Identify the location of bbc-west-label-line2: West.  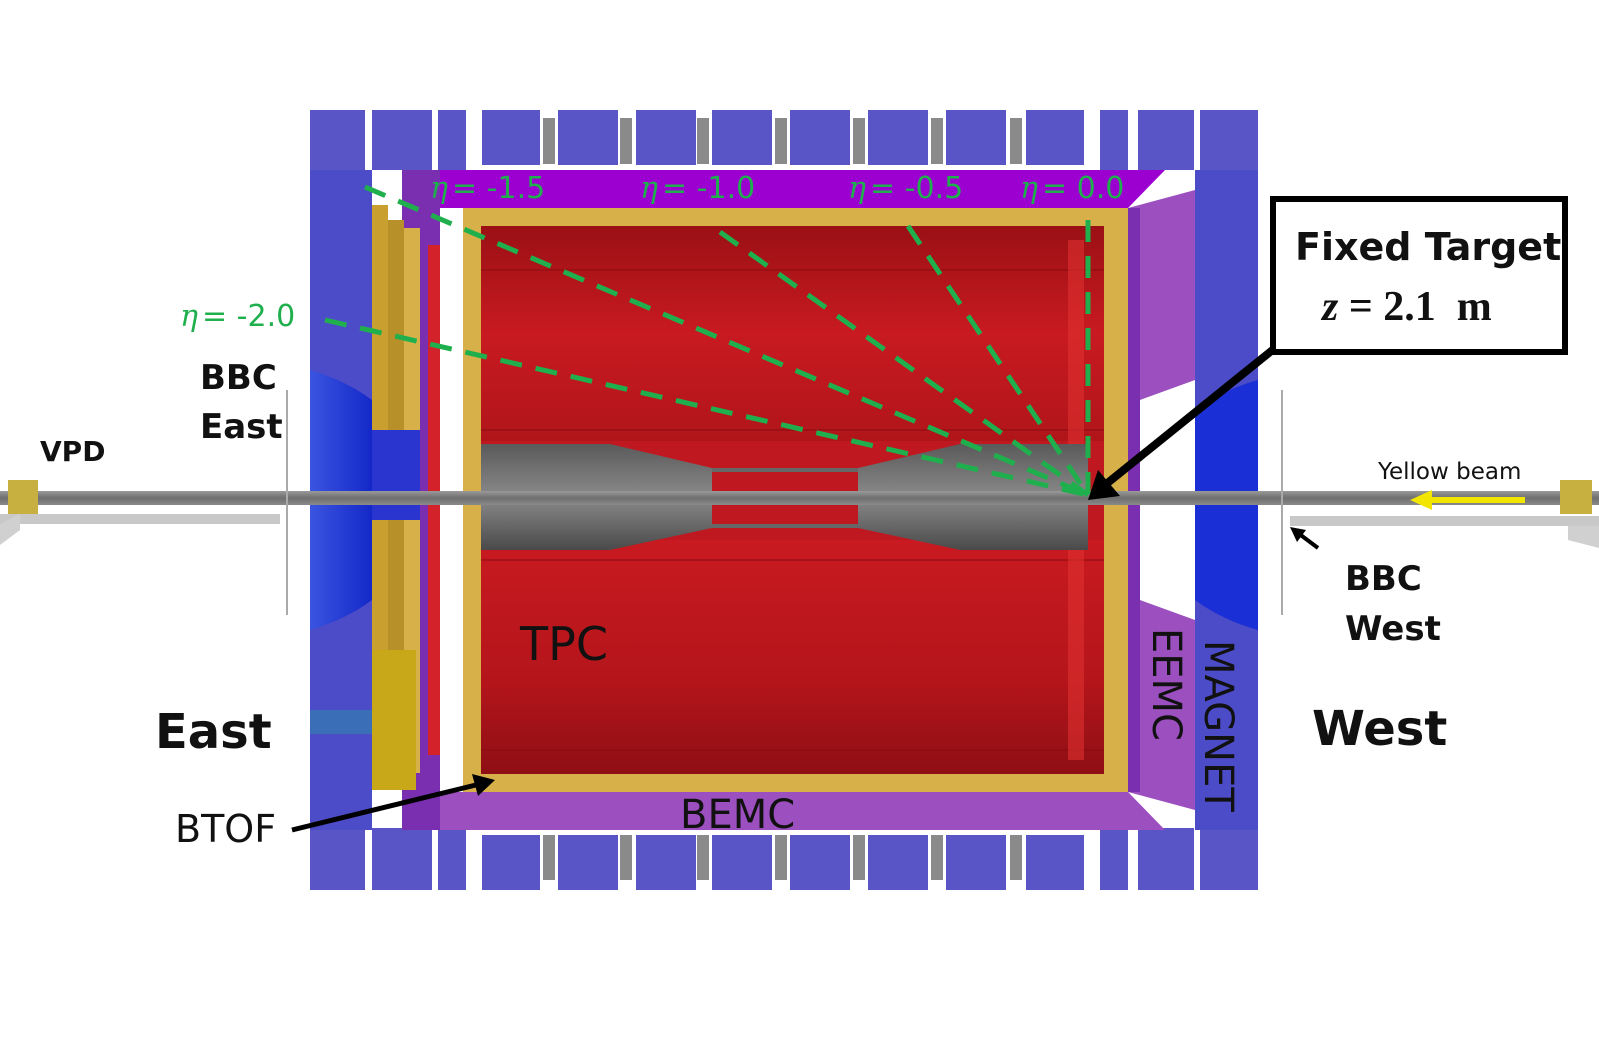
(1393, 629).